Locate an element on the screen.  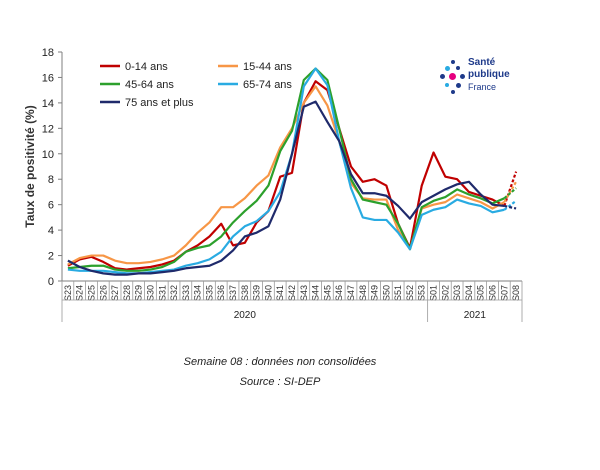
y-tick-label: 2 is located at coordinates (51, 257).